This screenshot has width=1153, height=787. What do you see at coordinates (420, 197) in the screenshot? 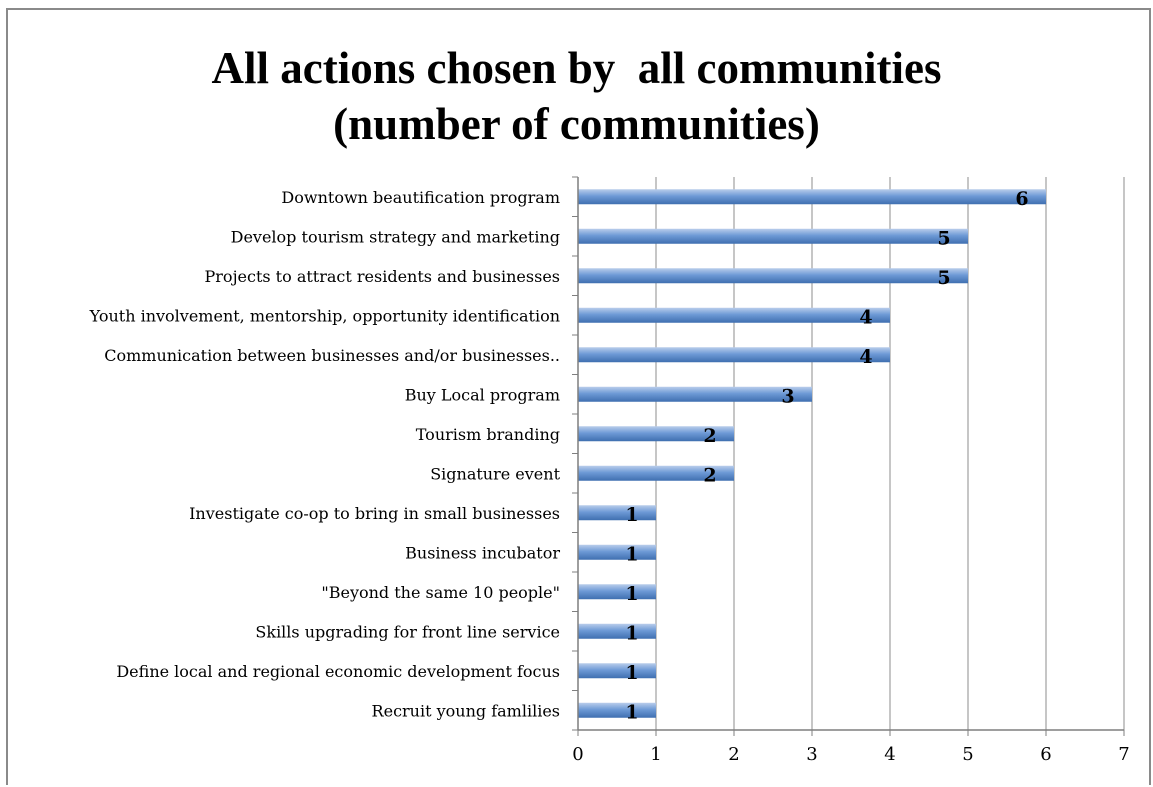
I see `category-label: Downtown beautification program` at bounding box center [420, 197].